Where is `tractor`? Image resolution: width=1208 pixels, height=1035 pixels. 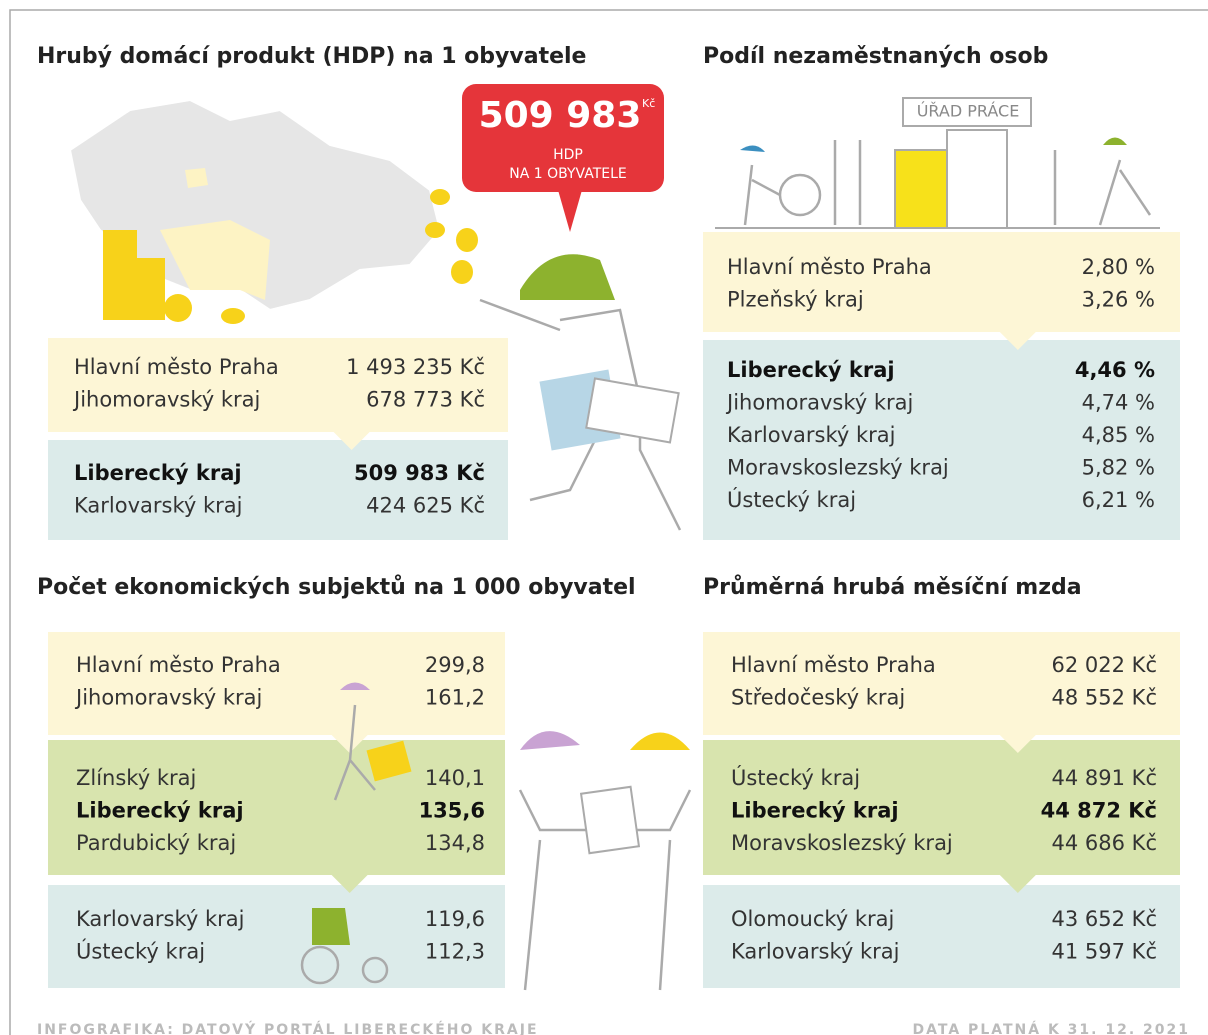 tractor is located at coordinates (331, 926).